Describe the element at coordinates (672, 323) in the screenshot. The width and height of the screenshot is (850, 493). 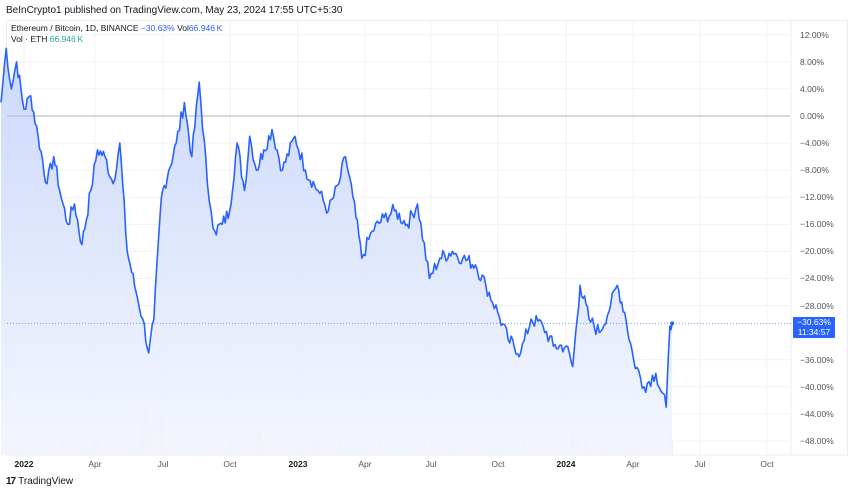
I see `last-price-dot` at that location.